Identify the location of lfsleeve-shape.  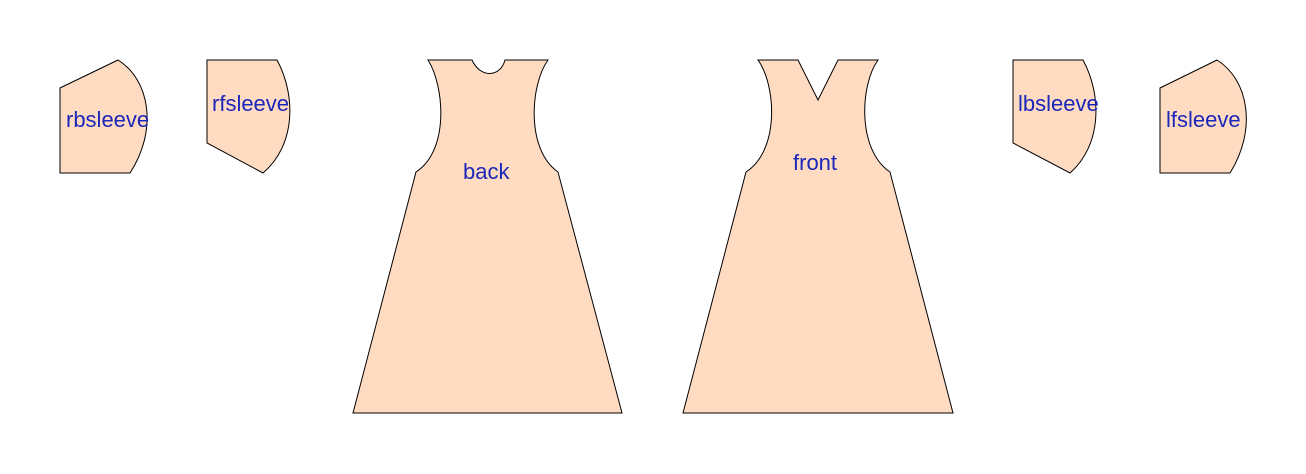
(1203, 116).